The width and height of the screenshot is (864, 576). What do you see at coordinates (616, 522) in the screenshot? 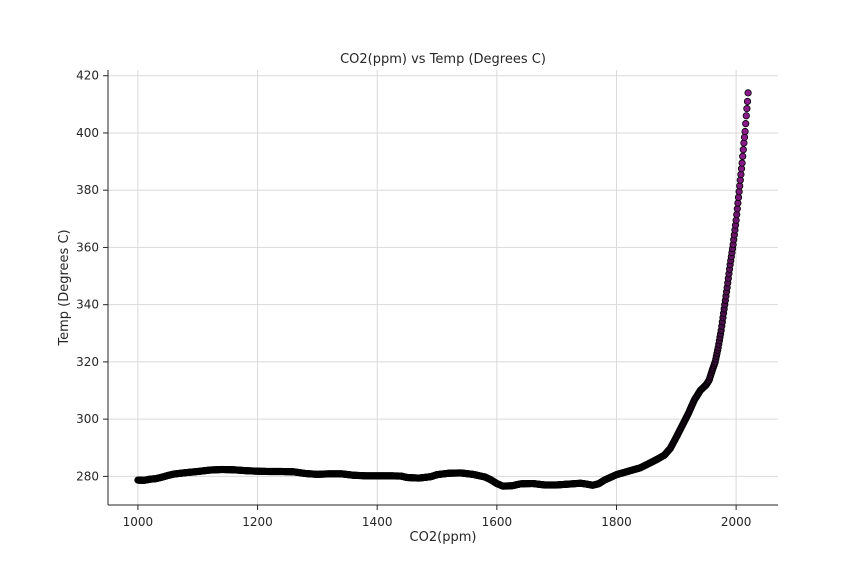
I see `x-tick-label: 1800` at bounding box center [616, 522].